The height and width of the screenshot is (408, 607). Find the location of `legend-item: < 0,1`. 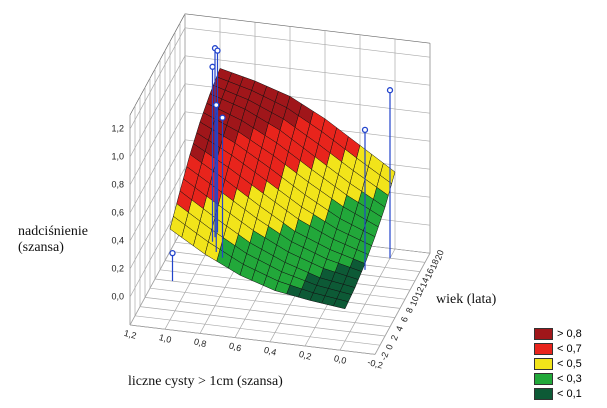

legend-item: < 0,1 is located at coordinates (558, 393).